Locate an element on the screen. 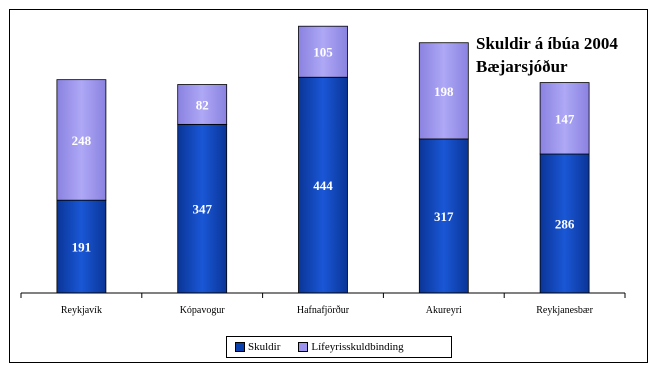  legend-label-skuldir: Skuldir is located at coordinates (264, 347).